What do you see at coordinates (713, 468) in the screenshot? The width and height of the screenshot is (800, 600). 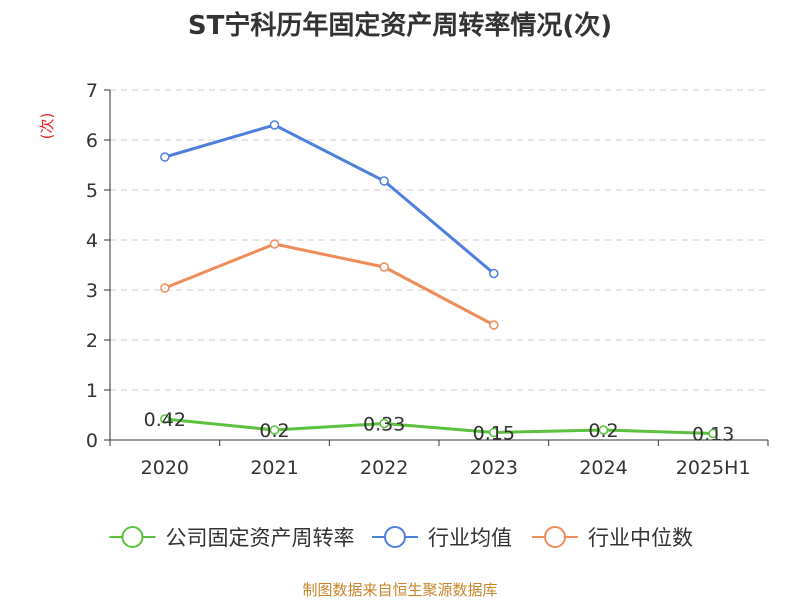 I see `x-tick-label: 2025H1` at bounding box center [713, 468].